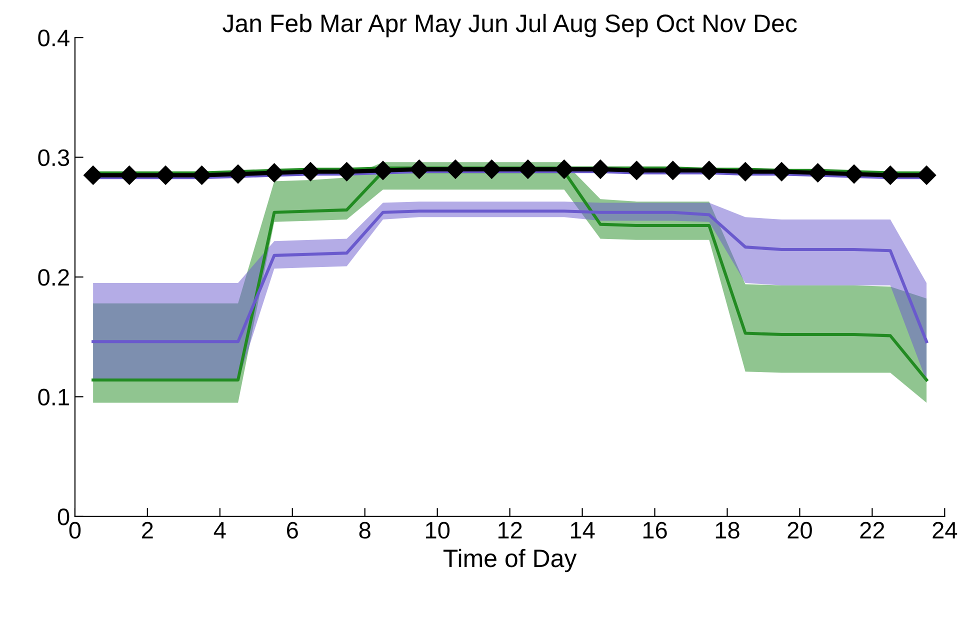 The width and height of the screenshot is (961, 626). I want to click on x-tick-label: 6, so click(292, 530).